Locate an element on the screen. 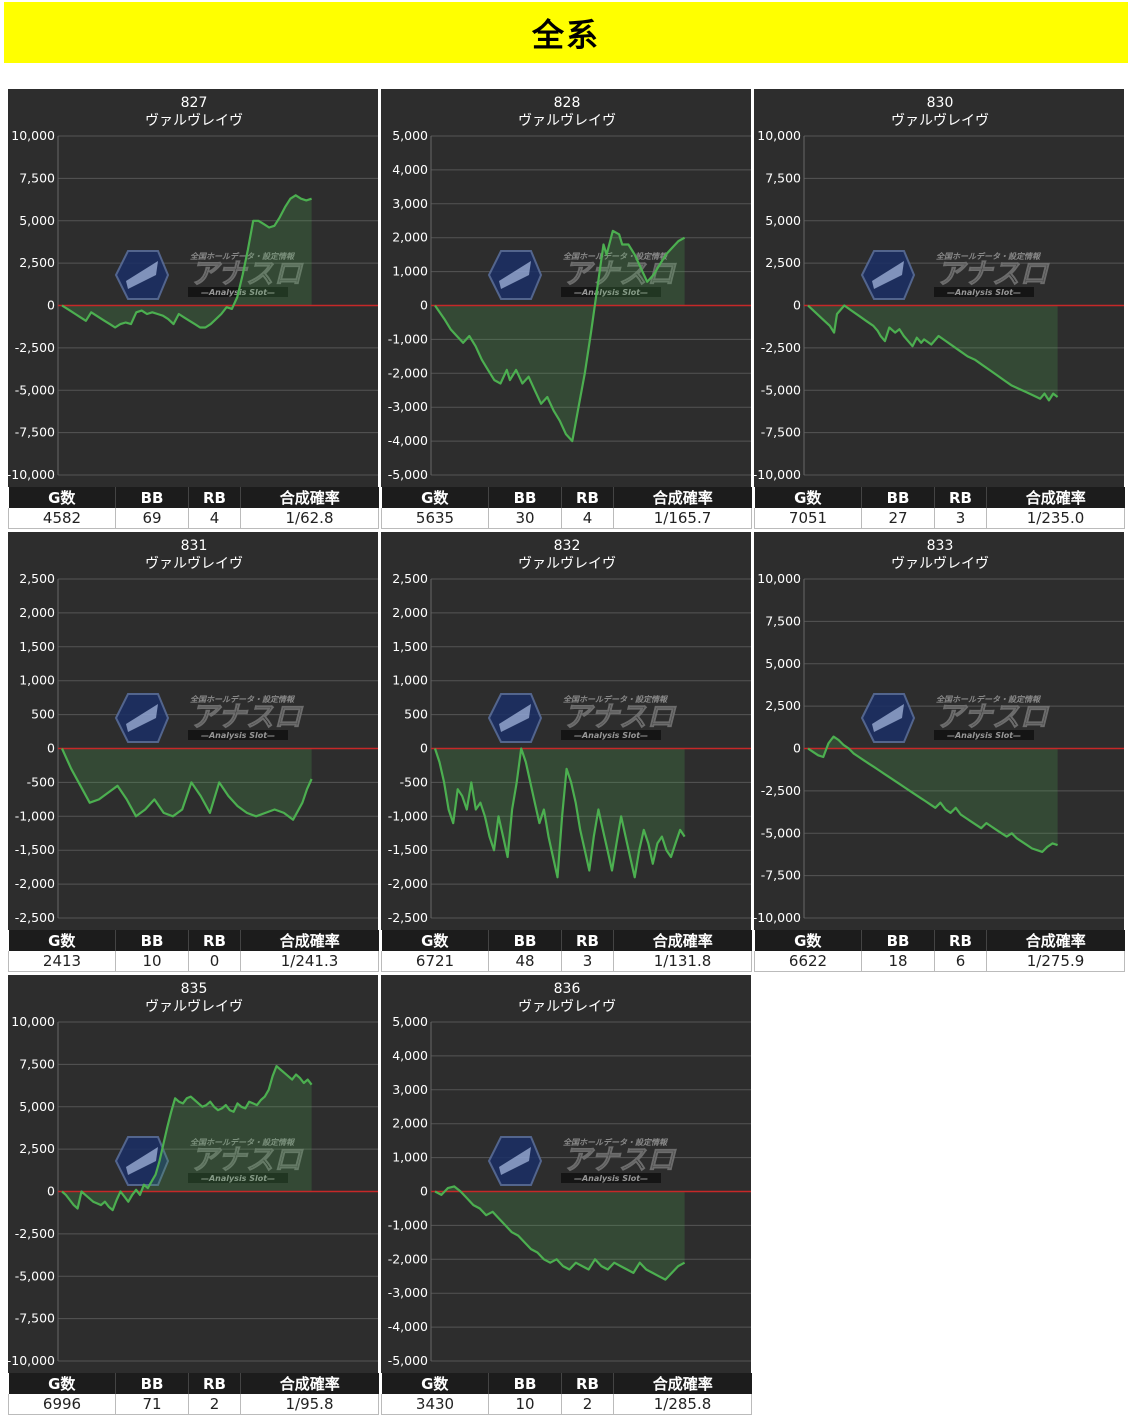  value-rate: 1/285.8 is located at coordinates (682, 1404).